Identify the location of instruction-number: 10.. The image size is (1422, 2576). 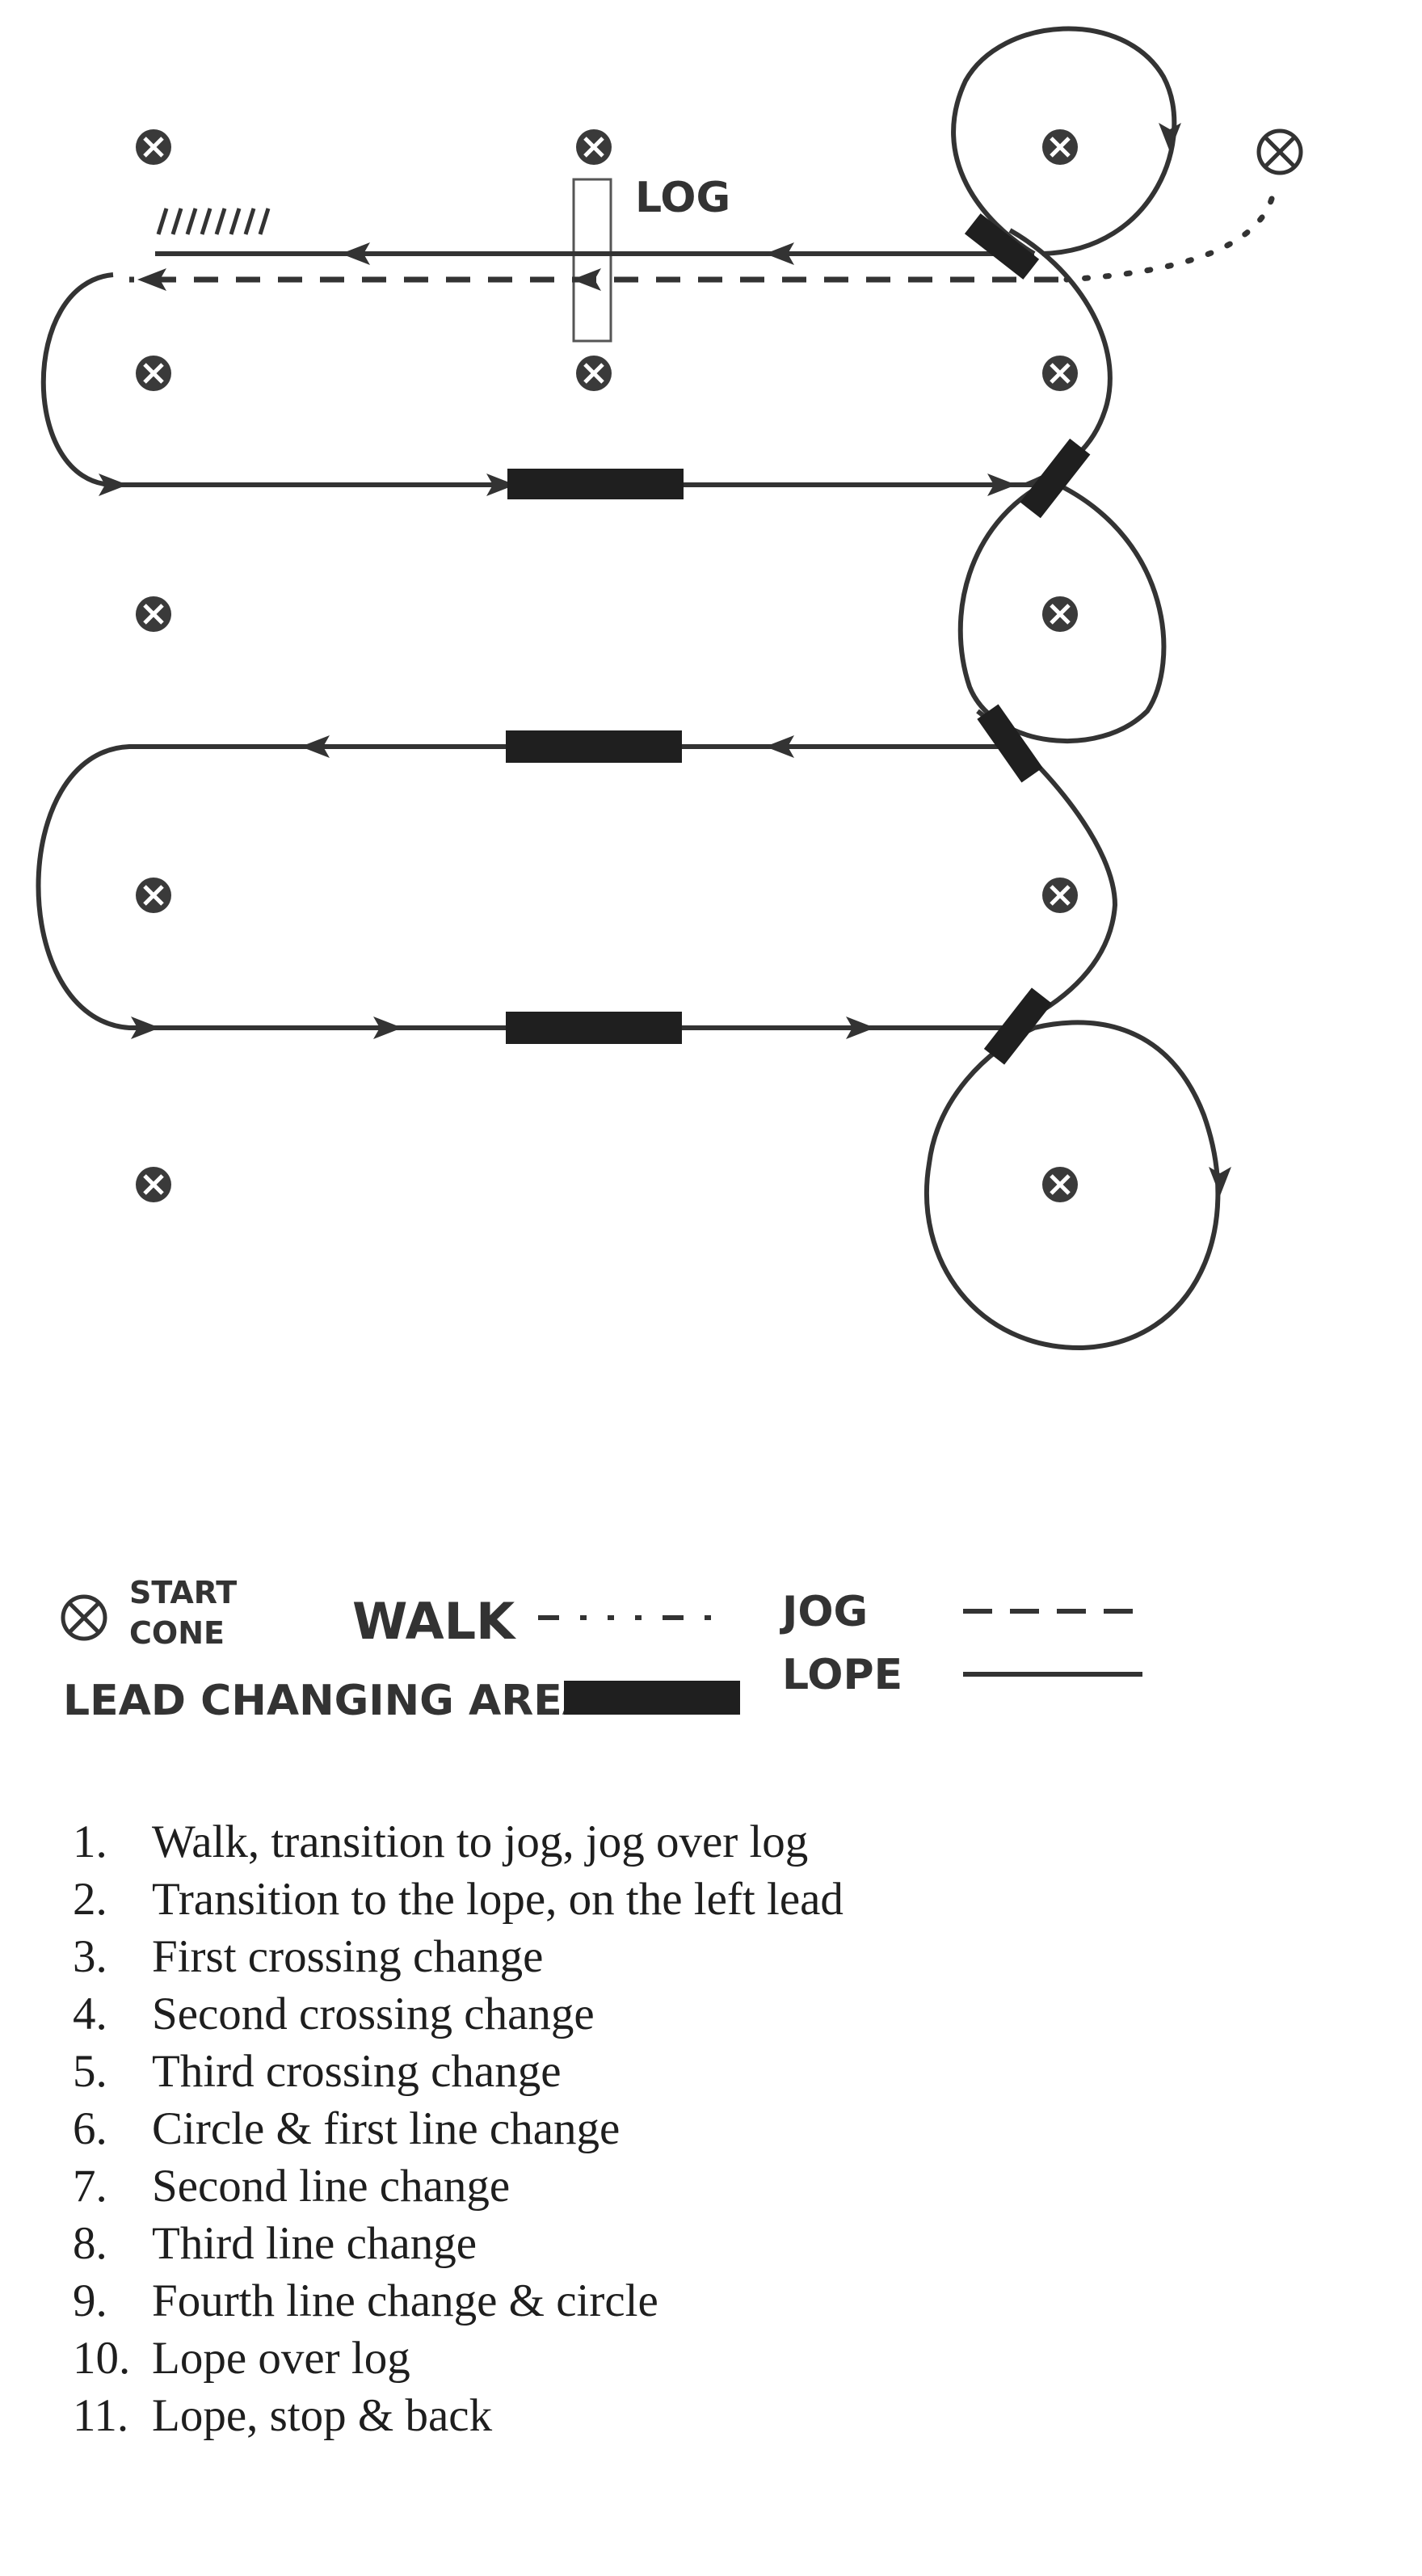
(102, 2358).